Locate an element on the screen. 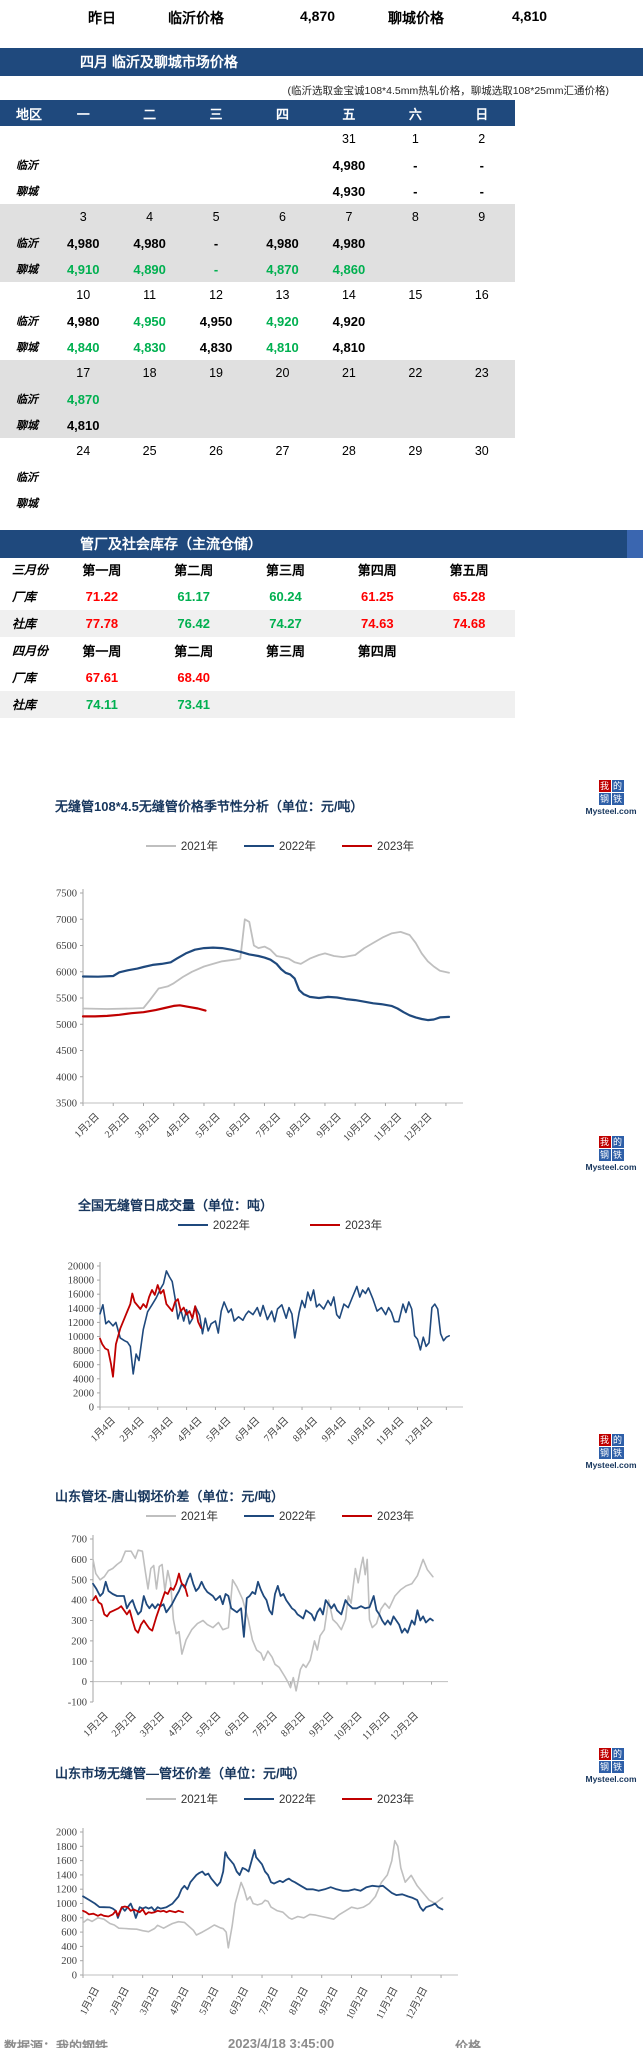 The image size is (643, 2048). liaocheng-price-label: 聊城价格 is located at coordinates (416, 18).